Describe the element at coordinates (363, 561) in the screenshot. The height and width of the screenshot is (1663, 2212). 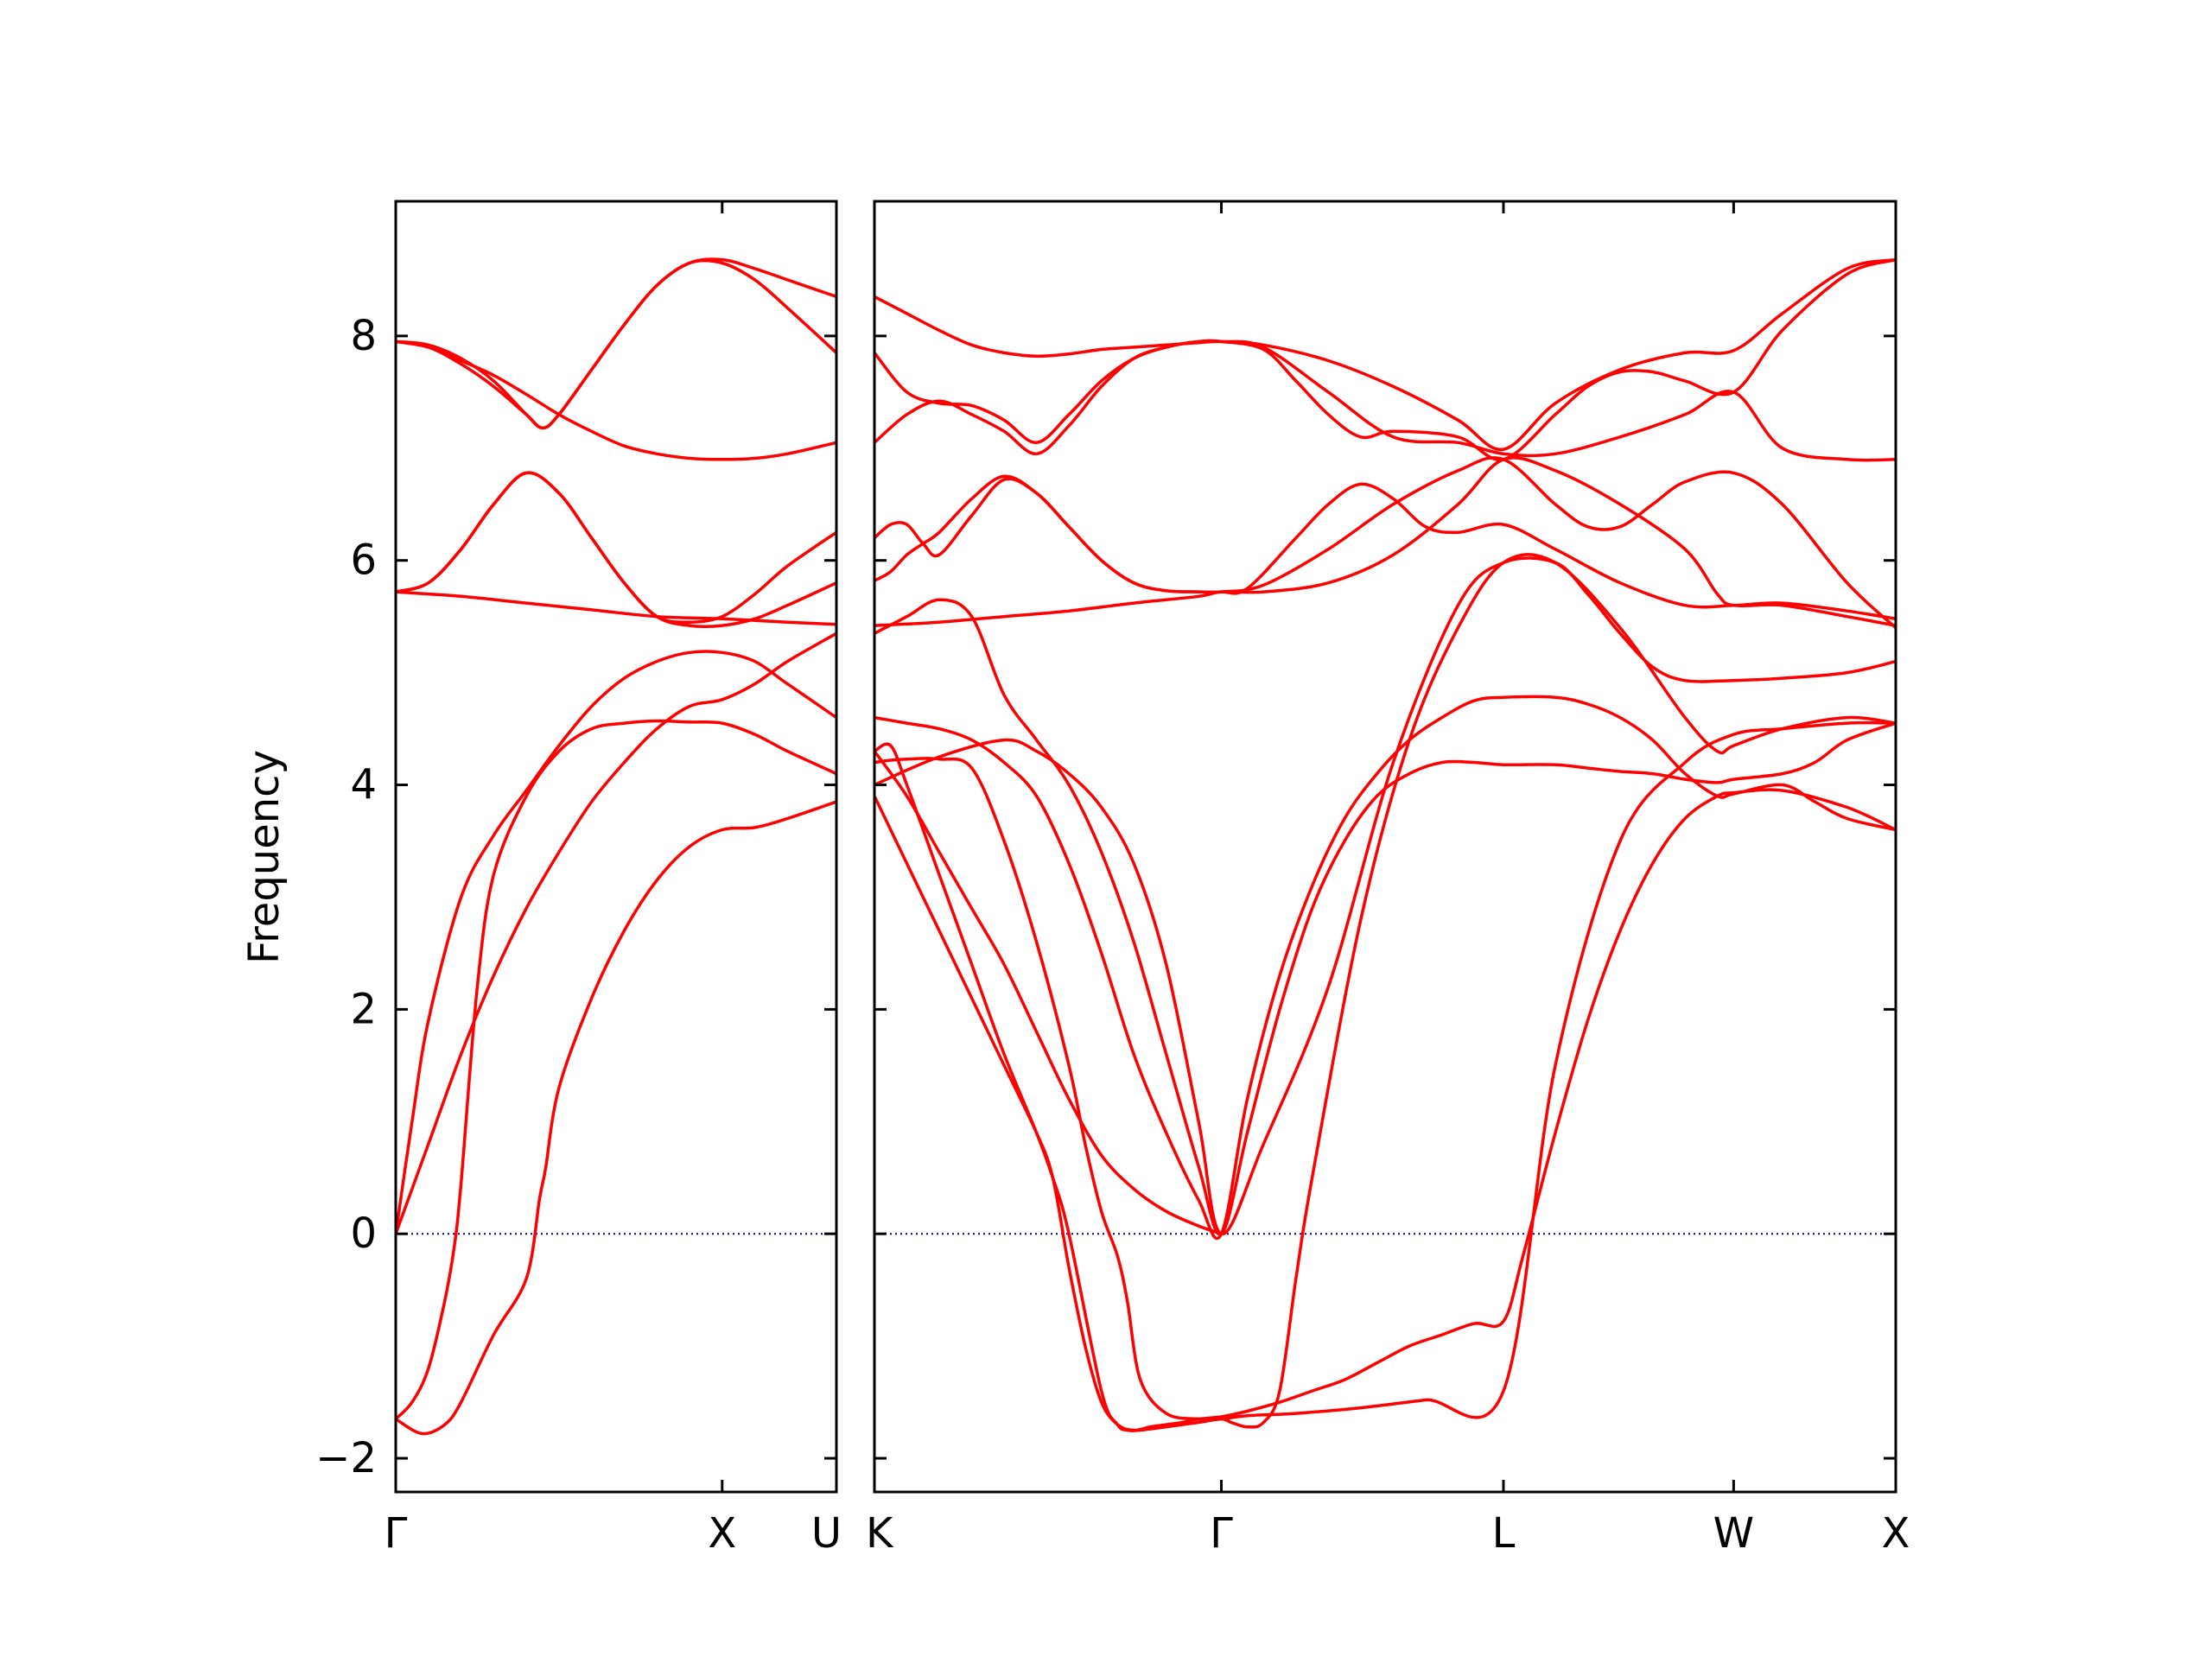
I see `y-tick-label: 6` at that location.